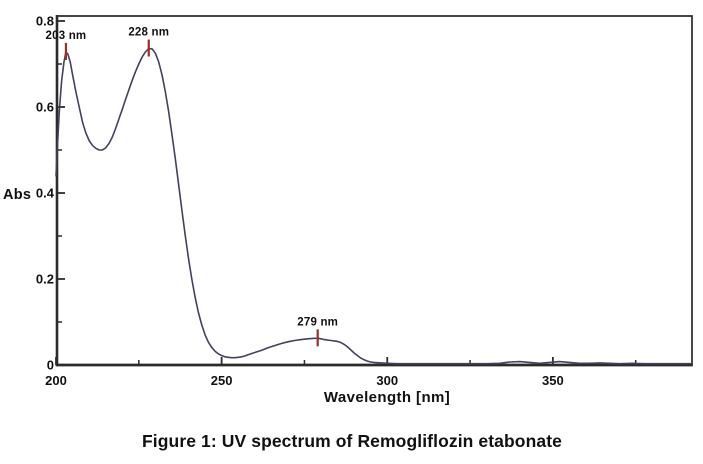 The width and height of the screenshot is (703, 464). Describe the element at coordinates (387, 397) in the screenshot. I see `x-axis-title: Wavelength [nm]` at that location.